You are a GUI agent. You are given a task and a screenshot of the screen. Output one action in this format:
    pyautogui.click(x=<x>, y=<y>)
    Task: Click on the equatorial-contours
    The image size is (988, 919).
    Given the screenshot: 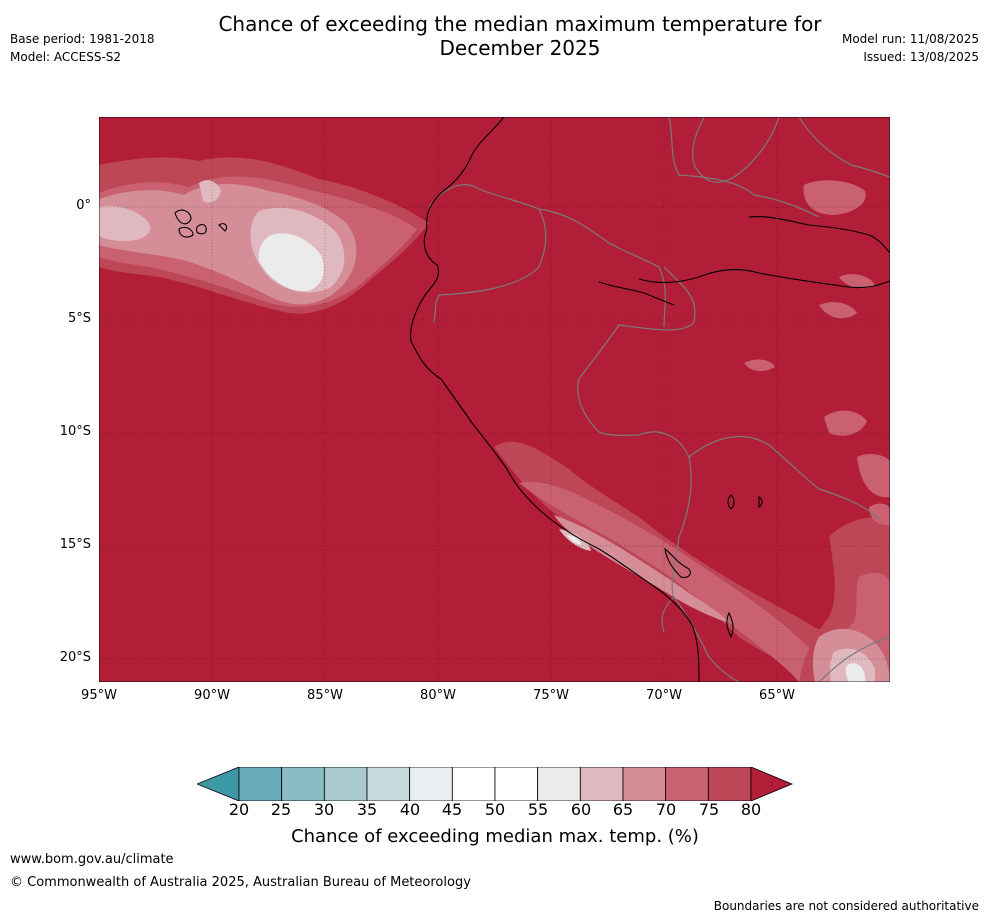 What is the action you would take?
    pyautogui.click(x=264, y=235)
    